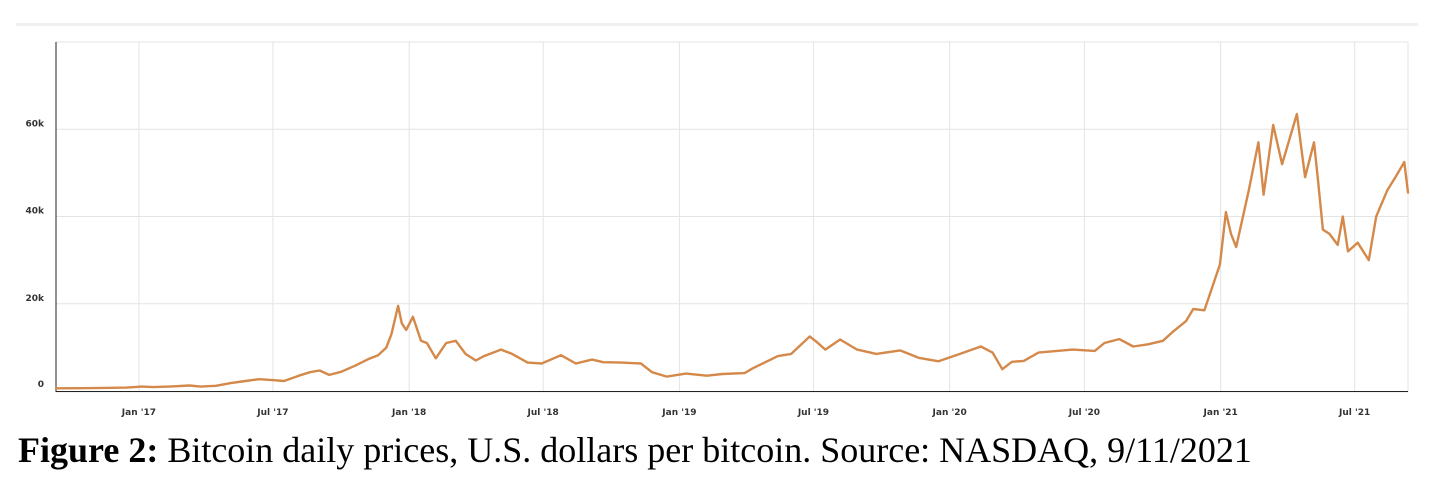 Image resolution: width=1429 pixels, height=485 pixels. I want to click on x-tick-label: Jan '18, so click(408, 413).